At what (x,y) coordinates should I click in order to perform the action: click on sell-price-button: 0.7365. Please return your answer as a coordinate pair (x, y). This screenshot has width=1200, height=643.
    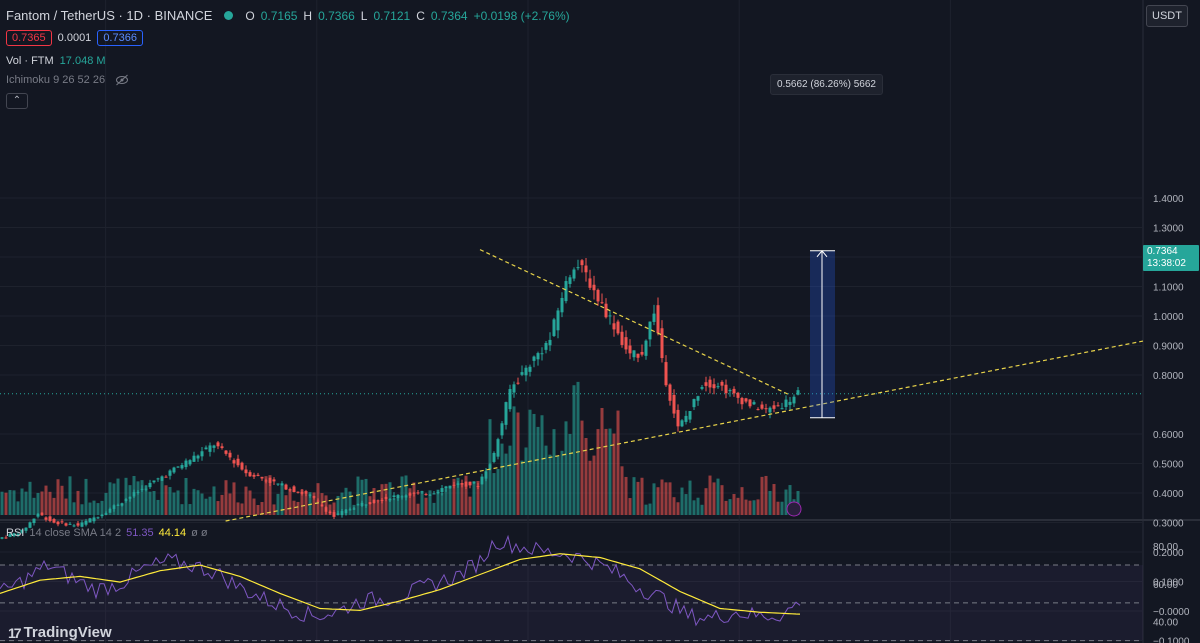
    Looking at the image, I should click on (29, 38).